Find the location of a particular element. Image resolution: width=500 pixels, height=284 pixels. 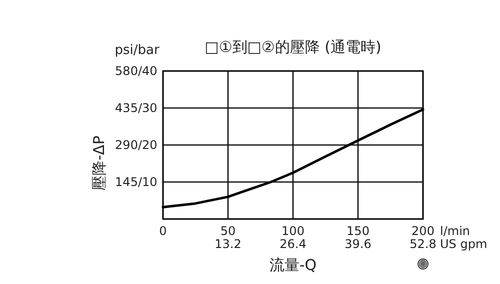

y-tick-label: 290/ is located at coordinates (129, 145).